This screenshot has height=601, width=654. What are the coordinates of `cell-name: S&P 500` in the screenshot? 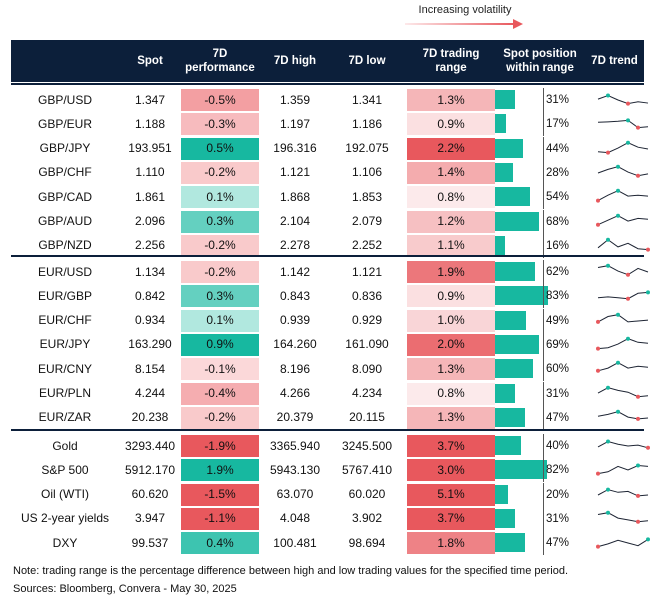 It's located at (65, 469).